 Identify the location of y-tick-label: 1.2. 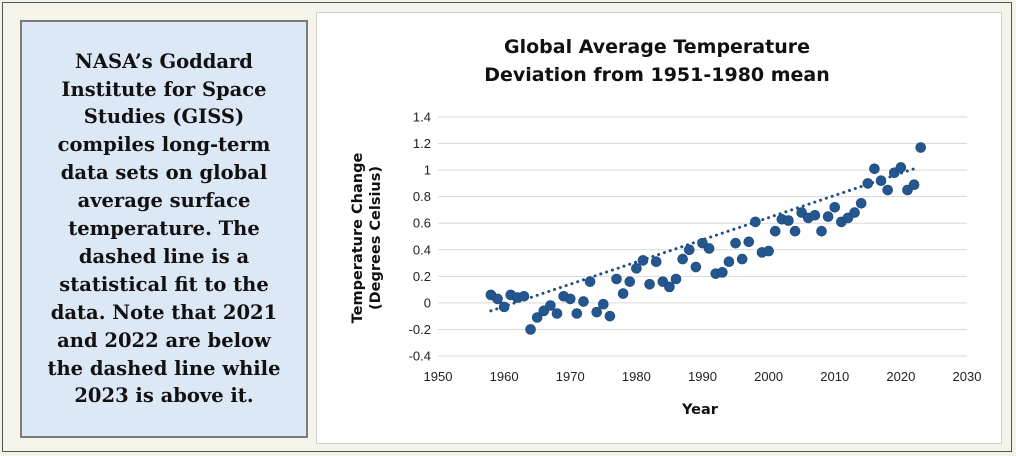
(422, 143).